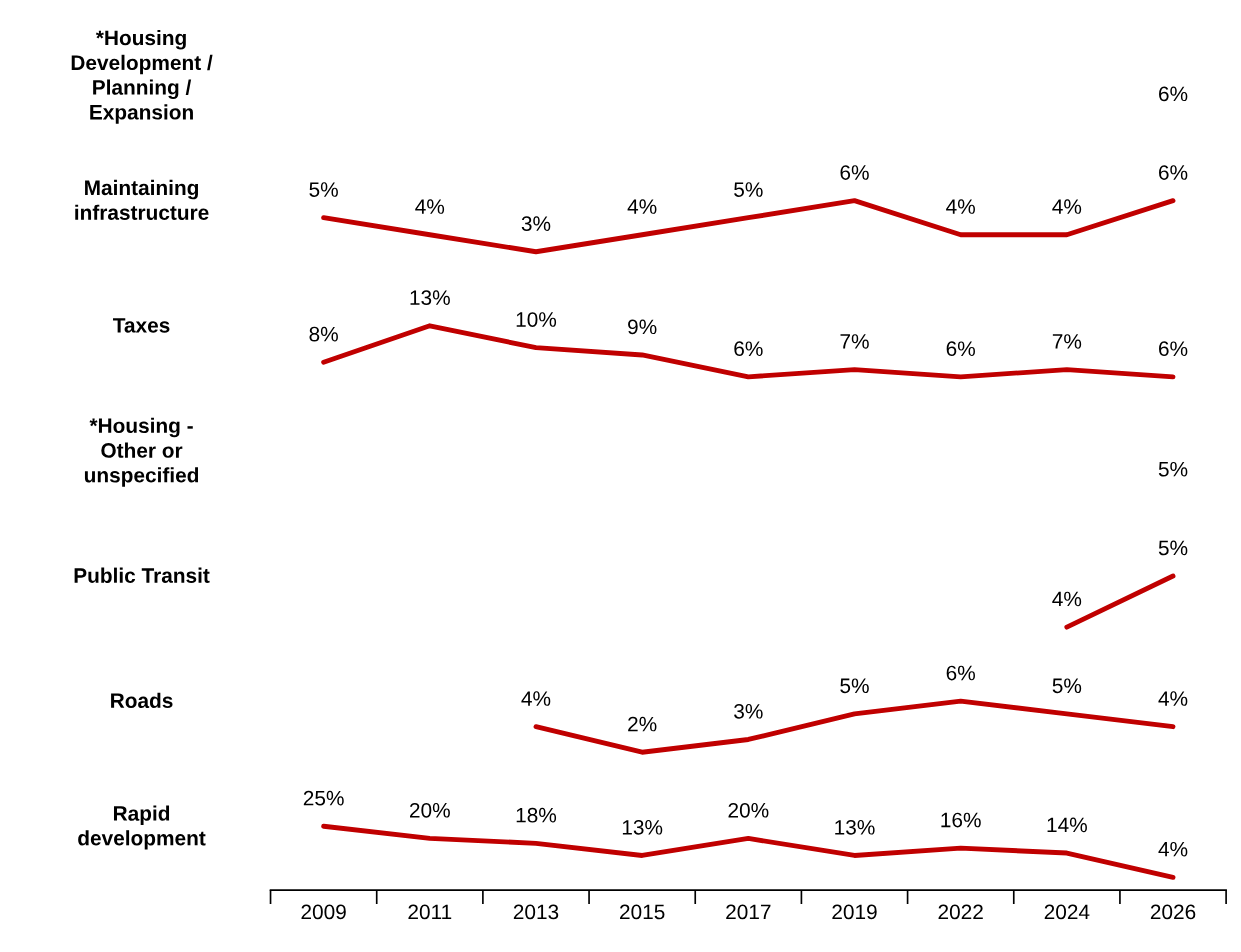 This screenshot has height=952, width=1241. What do you see at coordinates (142, 700) in the screenshot?
I see `y-axis-title: Roads` at bounding box center [142, 700].